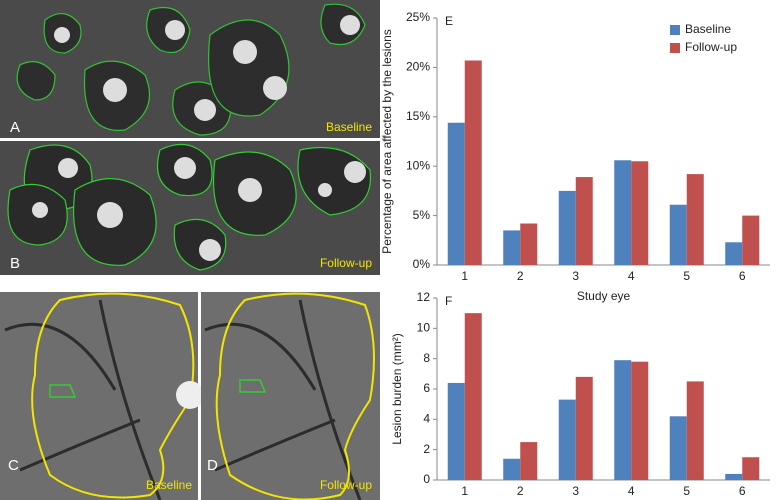  What do you see at coordinates (190, 69) in the screenshot?
I see `image-panel-a: A Baseline` at bounding box center [190, 69].